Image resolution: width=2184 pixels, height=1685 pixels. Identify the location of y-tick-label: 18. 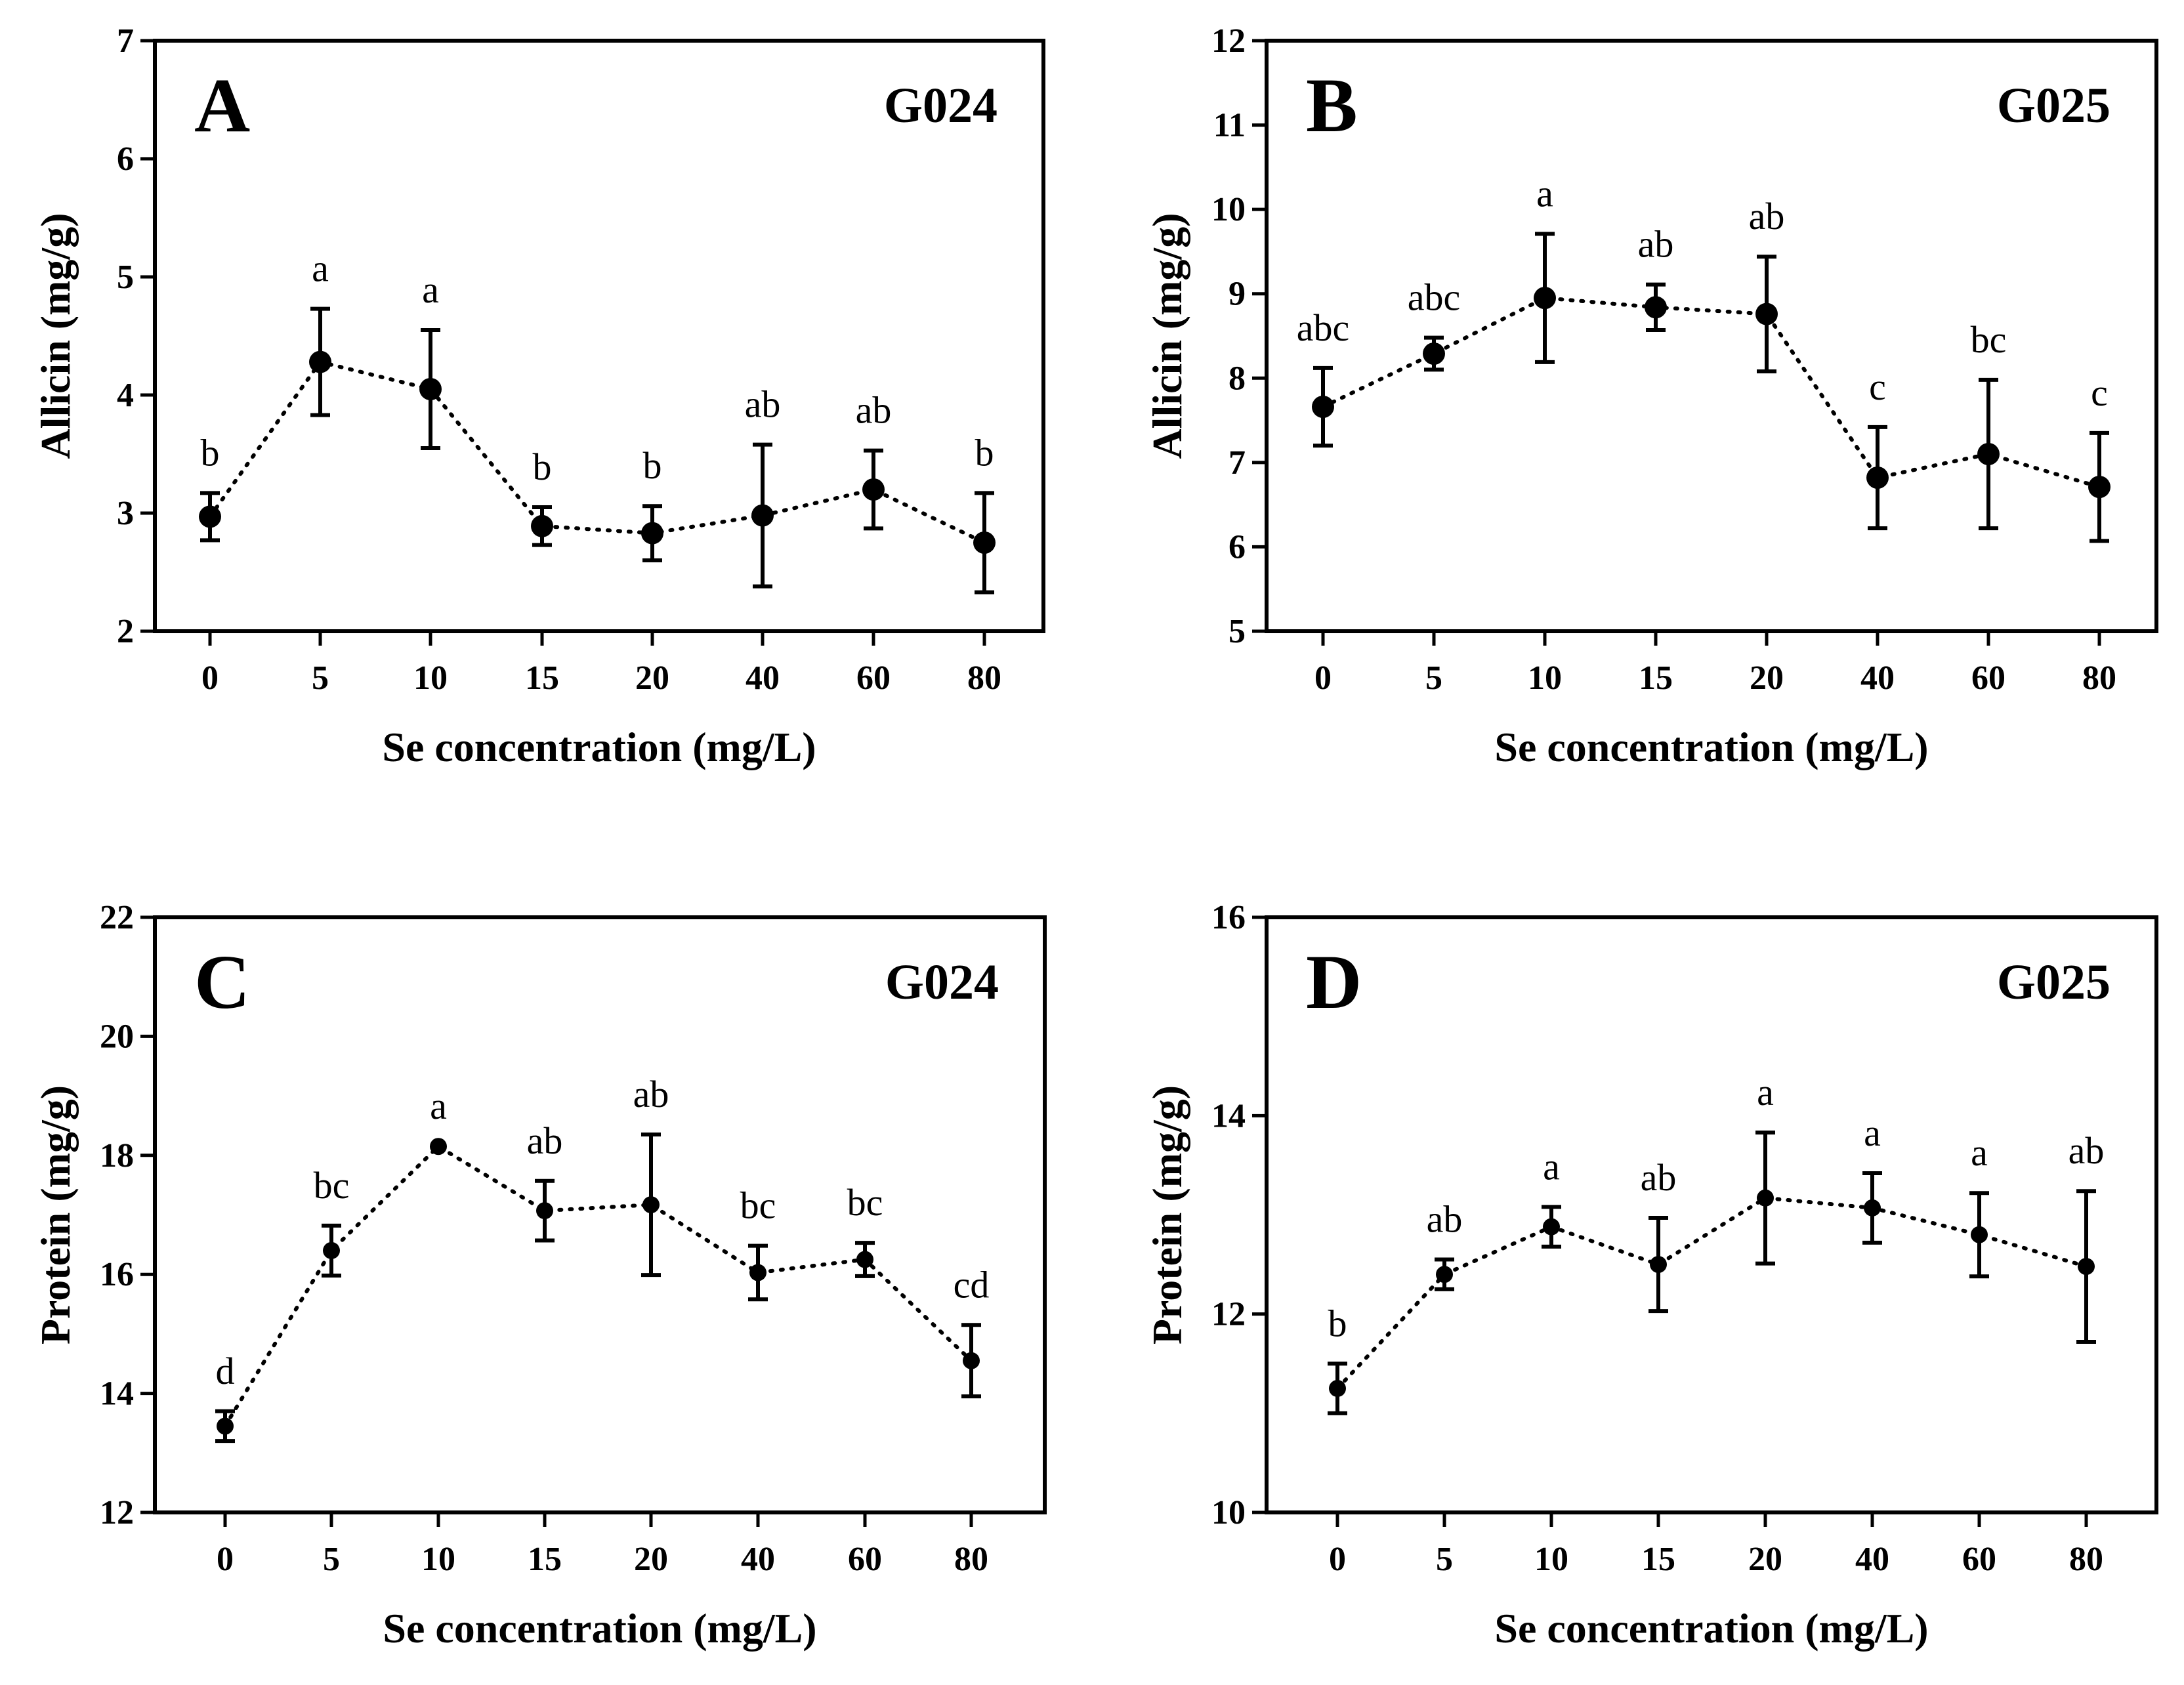
(117, 1156).